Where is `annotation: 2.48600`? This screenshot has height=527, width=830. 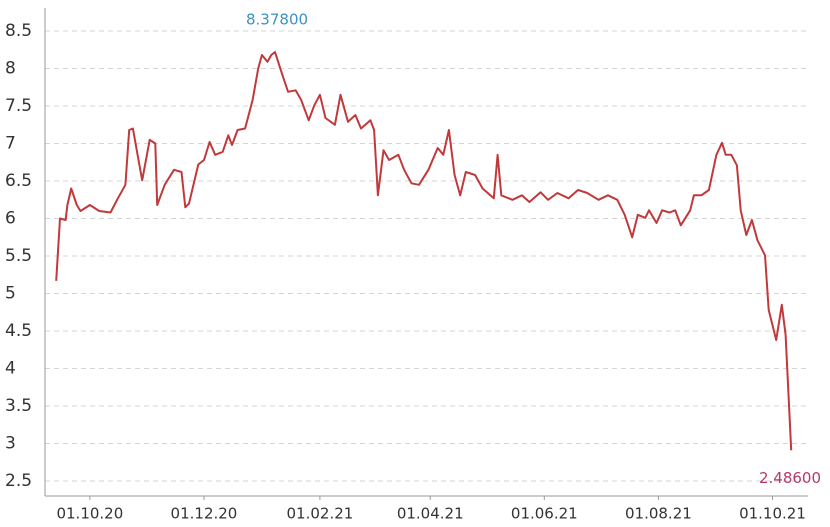
annotation: 2.48600 is located at coordinates (790, 478).